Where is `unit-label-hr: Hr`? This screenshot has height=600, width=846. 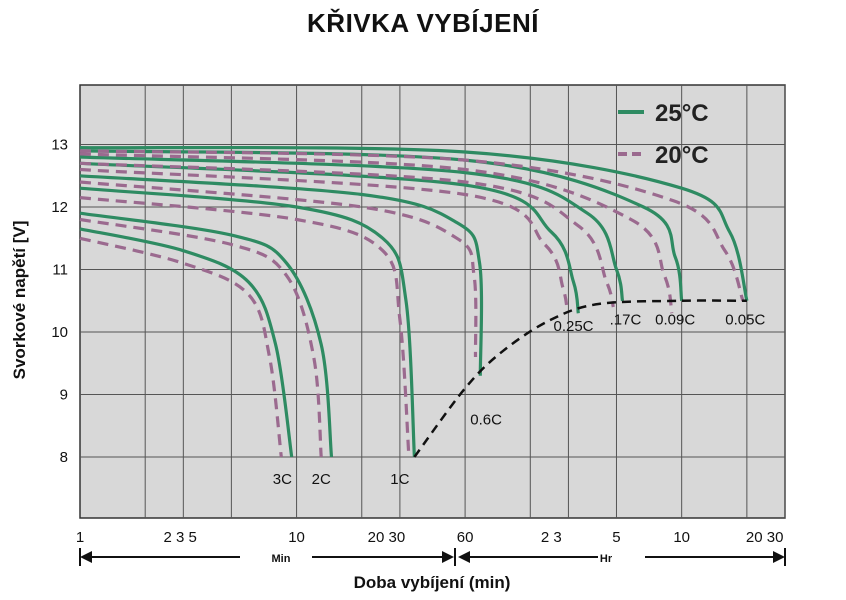 unit-label-hr: Hr is located at coordinates (606, 559).